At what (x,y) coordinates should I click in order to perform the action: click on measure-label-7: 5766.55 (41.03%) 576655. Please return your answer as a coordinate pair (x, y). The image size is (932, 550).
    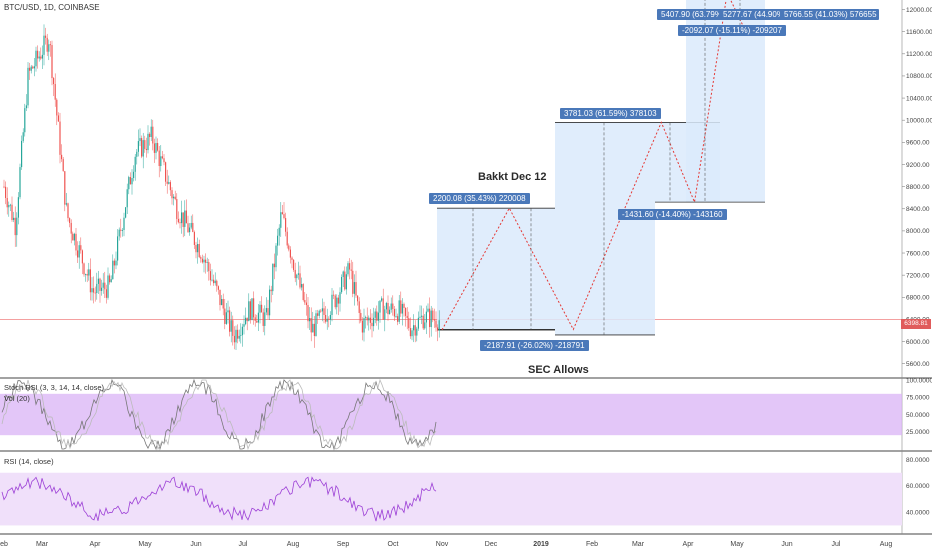
    Looking at the image, I should click on (829, 14).